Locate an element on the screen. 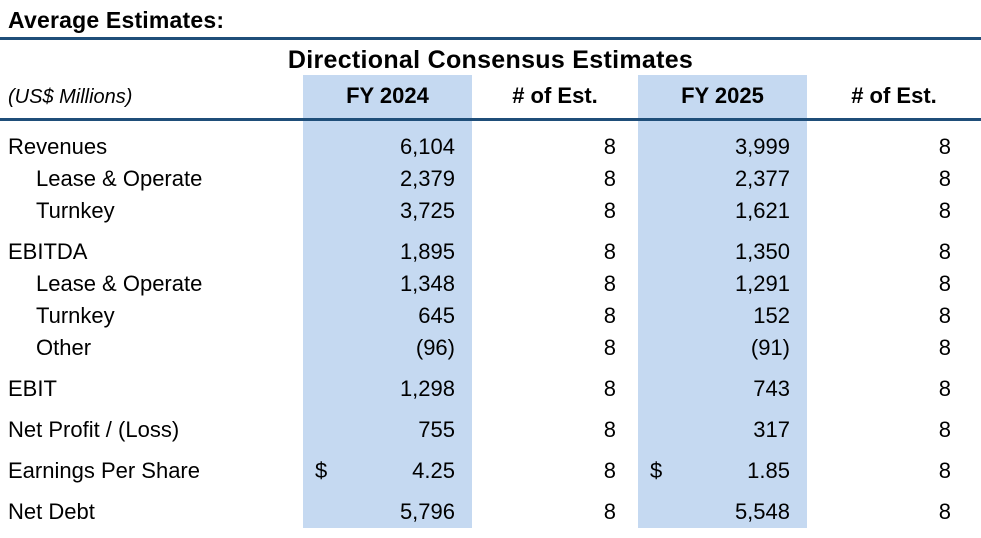  fy2025-value: (91) is located at coordinates (770, 347).